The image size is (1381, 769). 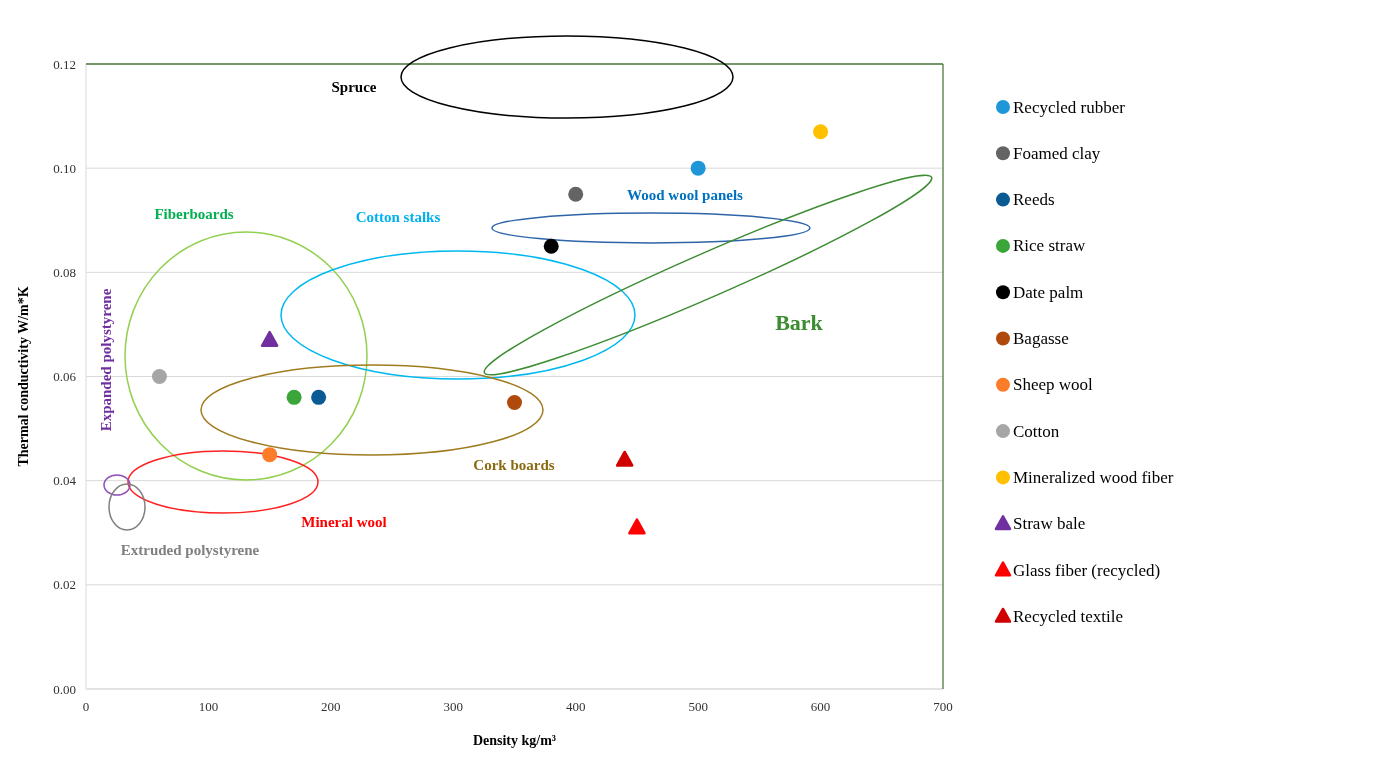 What do you see at coordinates (65, 376) in the screenshot?
I see `y-tick-label: 0.06` at bounding box center [65, 376].